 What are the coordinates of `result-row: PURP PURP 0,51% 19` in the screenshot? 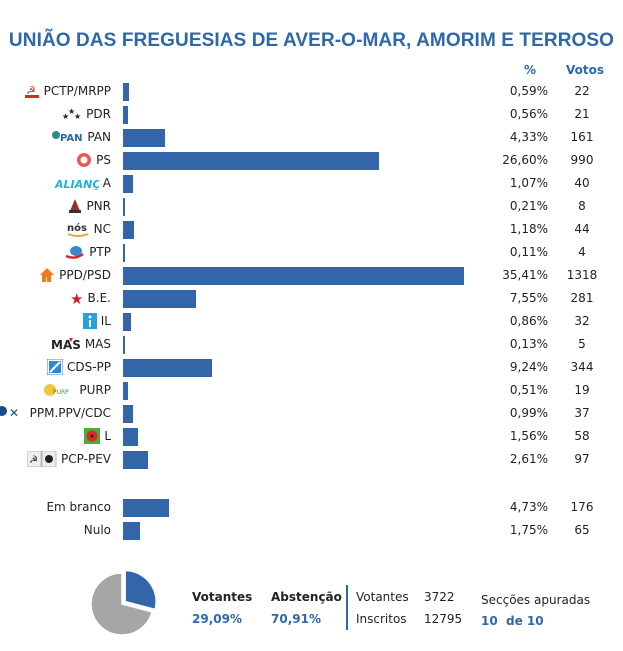 It's located at (311, 391).